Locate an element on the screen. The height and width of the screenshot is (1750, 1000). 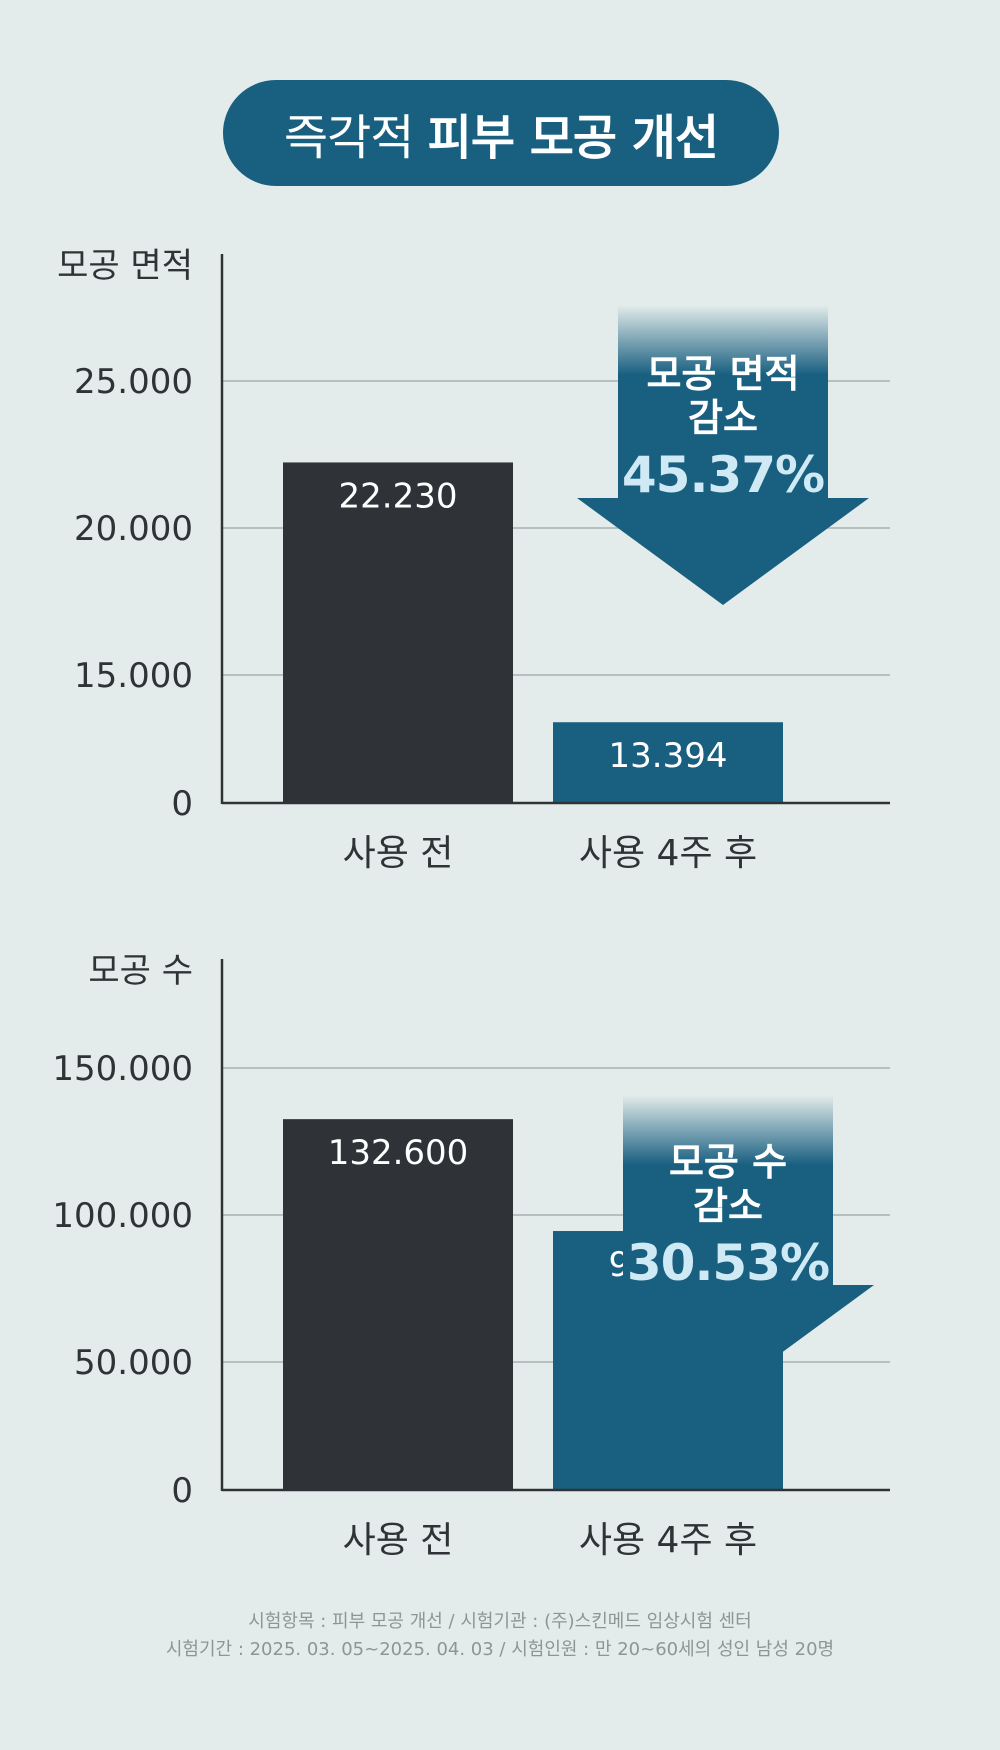
bar-value-label: 13.394 is located at coordinates (668, 756).